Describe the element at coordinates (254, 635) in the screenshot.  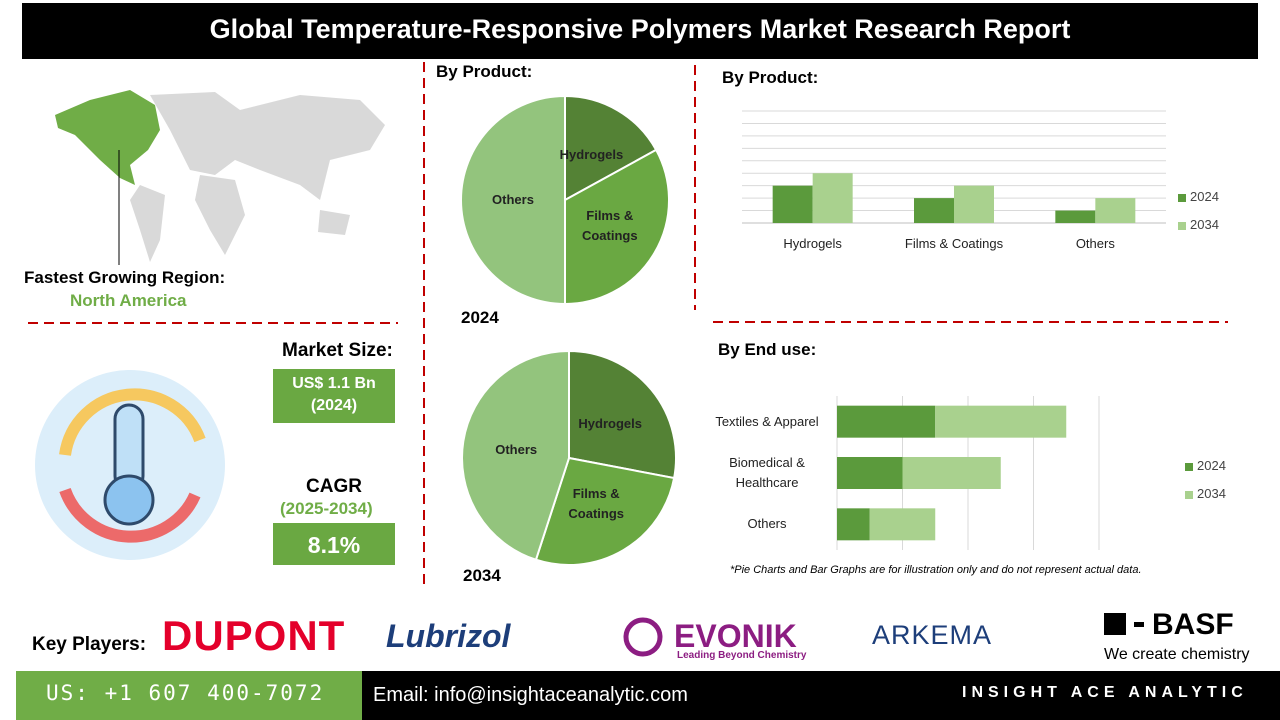
I see `dupont-logo: DUPONT` at that location.